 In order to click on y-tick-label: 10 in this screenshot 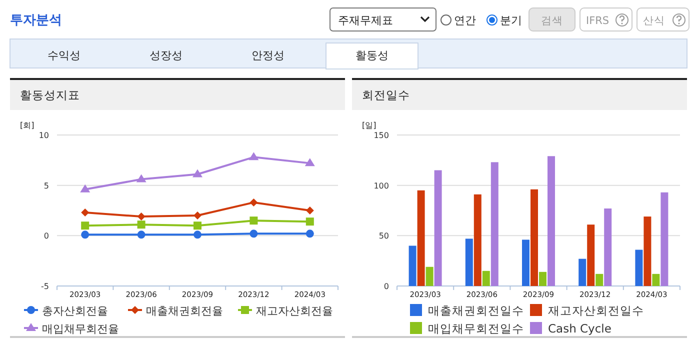, I will do `click(43, 135)`.